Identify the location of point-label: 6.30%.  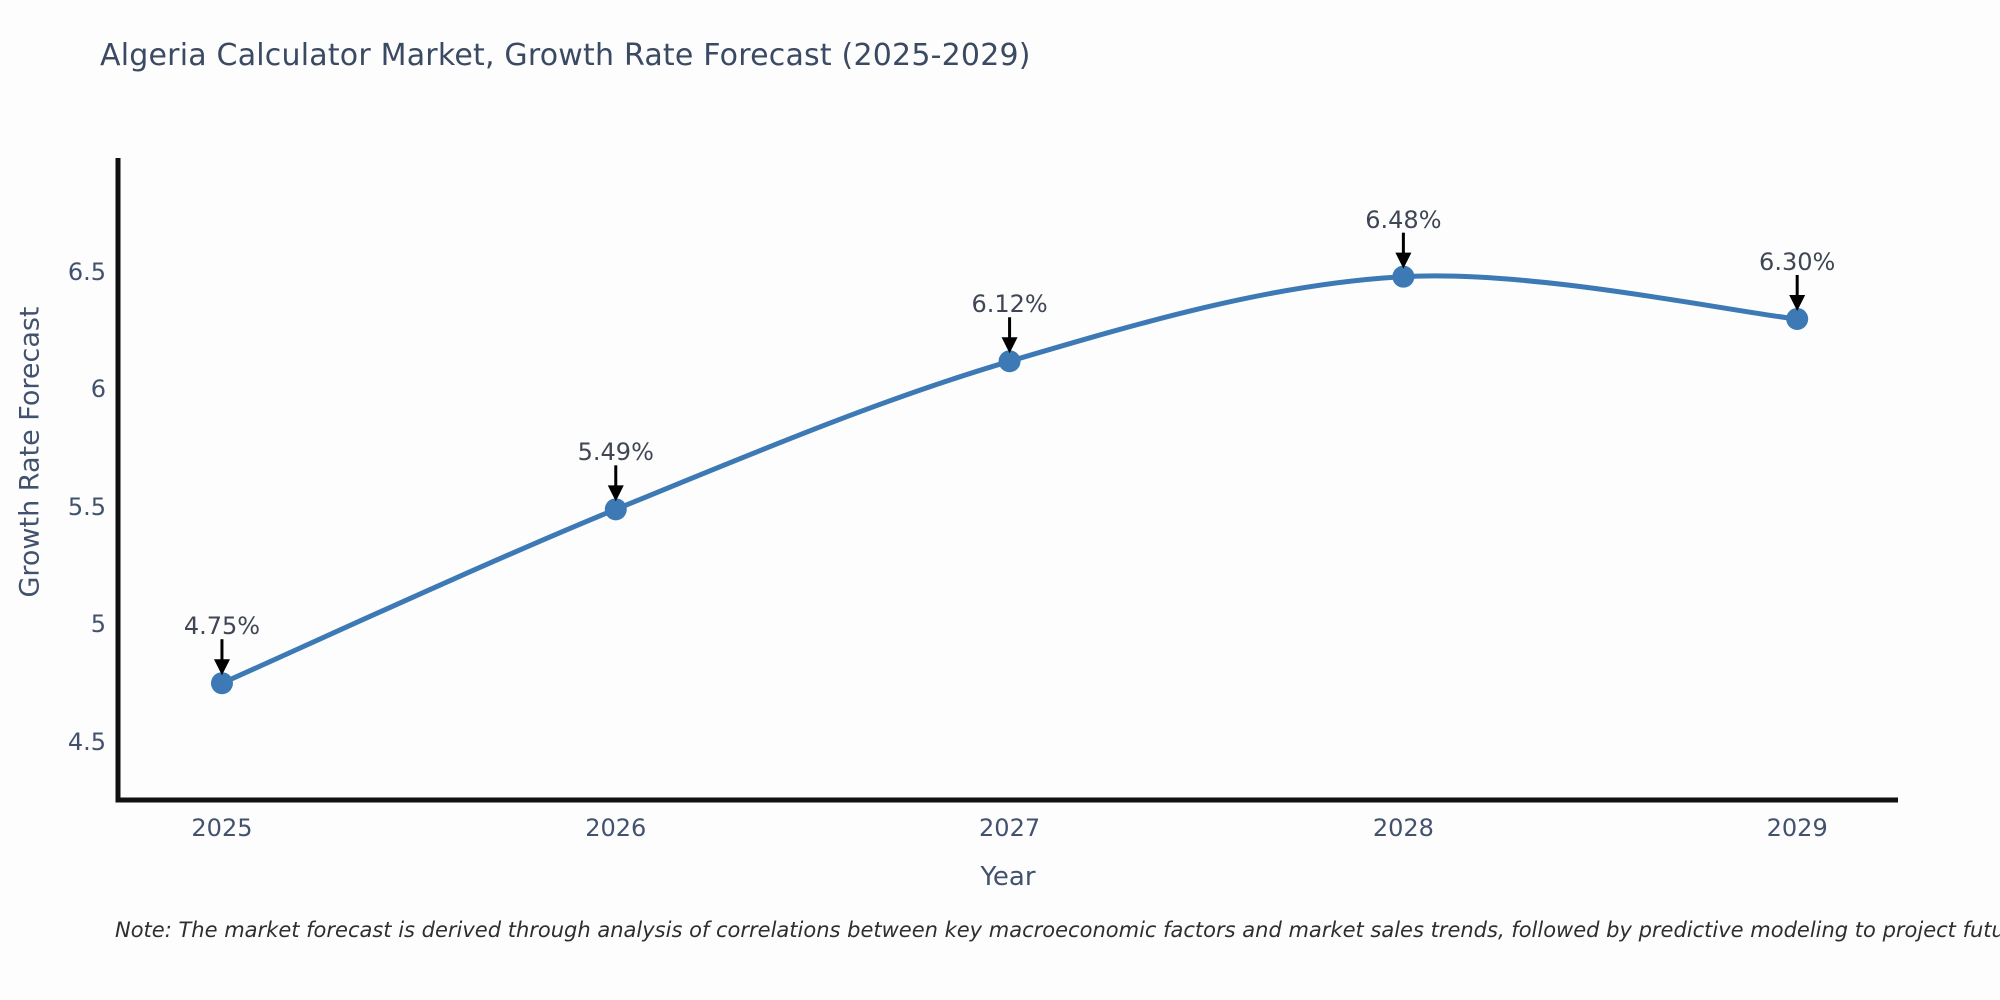
(1797, 261).